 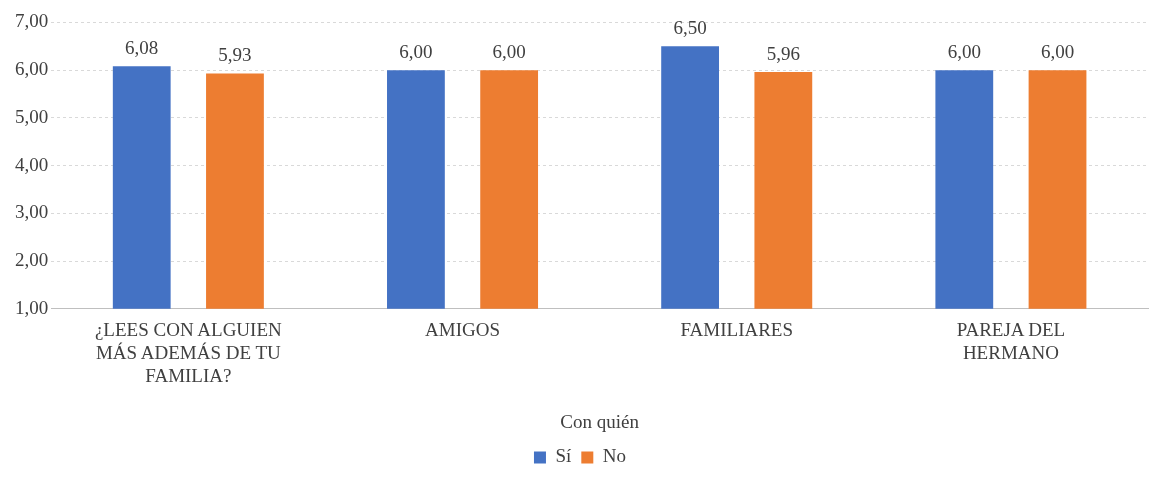 What do you see at coordinates (564, 456) in the screenshot?
I see `legend-label: Sí` at bounding box center [564, 456].